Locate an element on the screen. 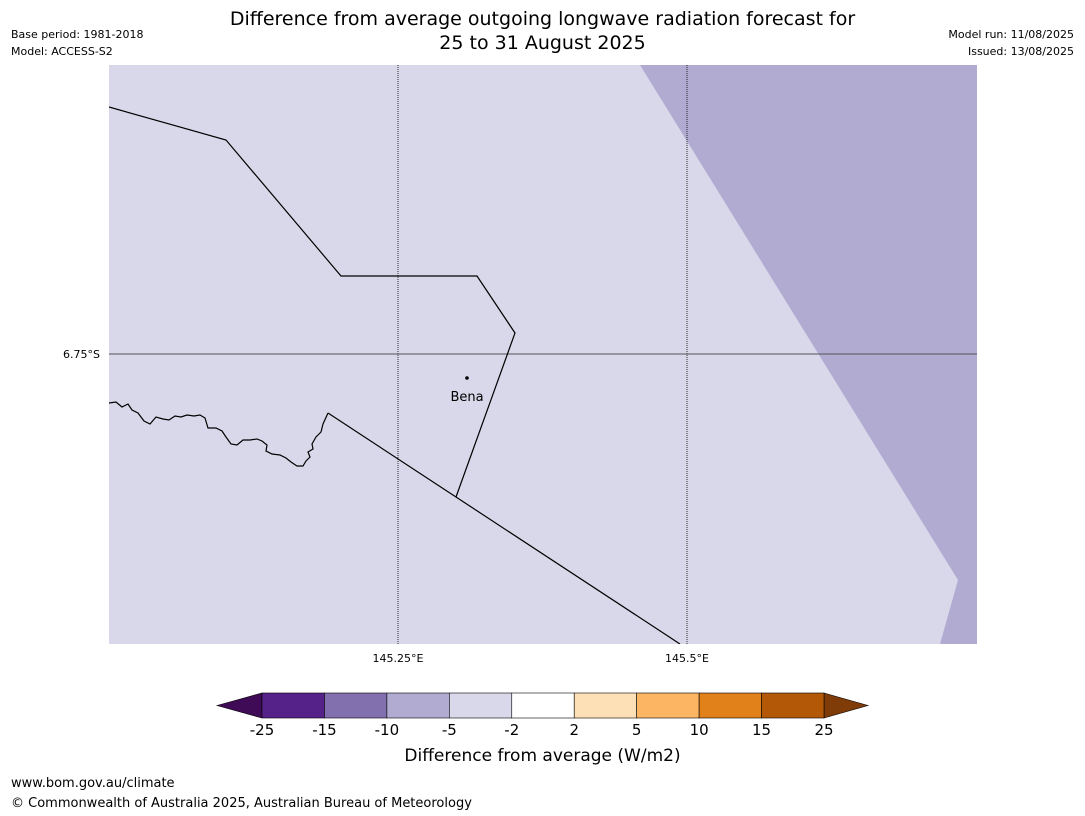 Image resolution: width=1085 pixels, height=816 pixels. bena-marker is located at coordinates (467, 378).